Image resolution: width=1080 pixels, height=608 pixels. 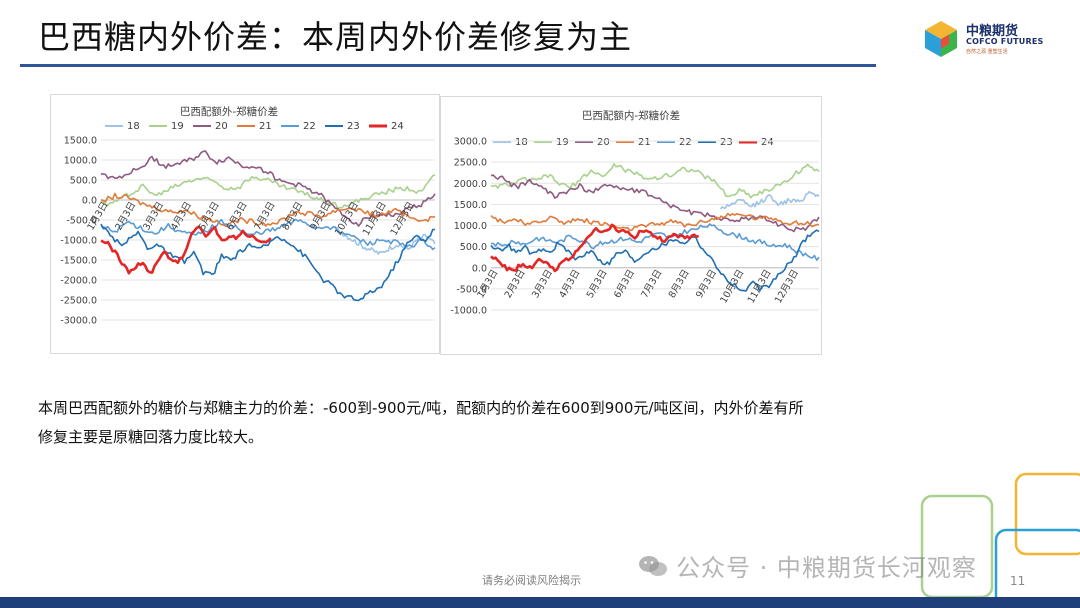 I want to click on logo-text-cn: 中粮期货, so click(x=992, y=31).